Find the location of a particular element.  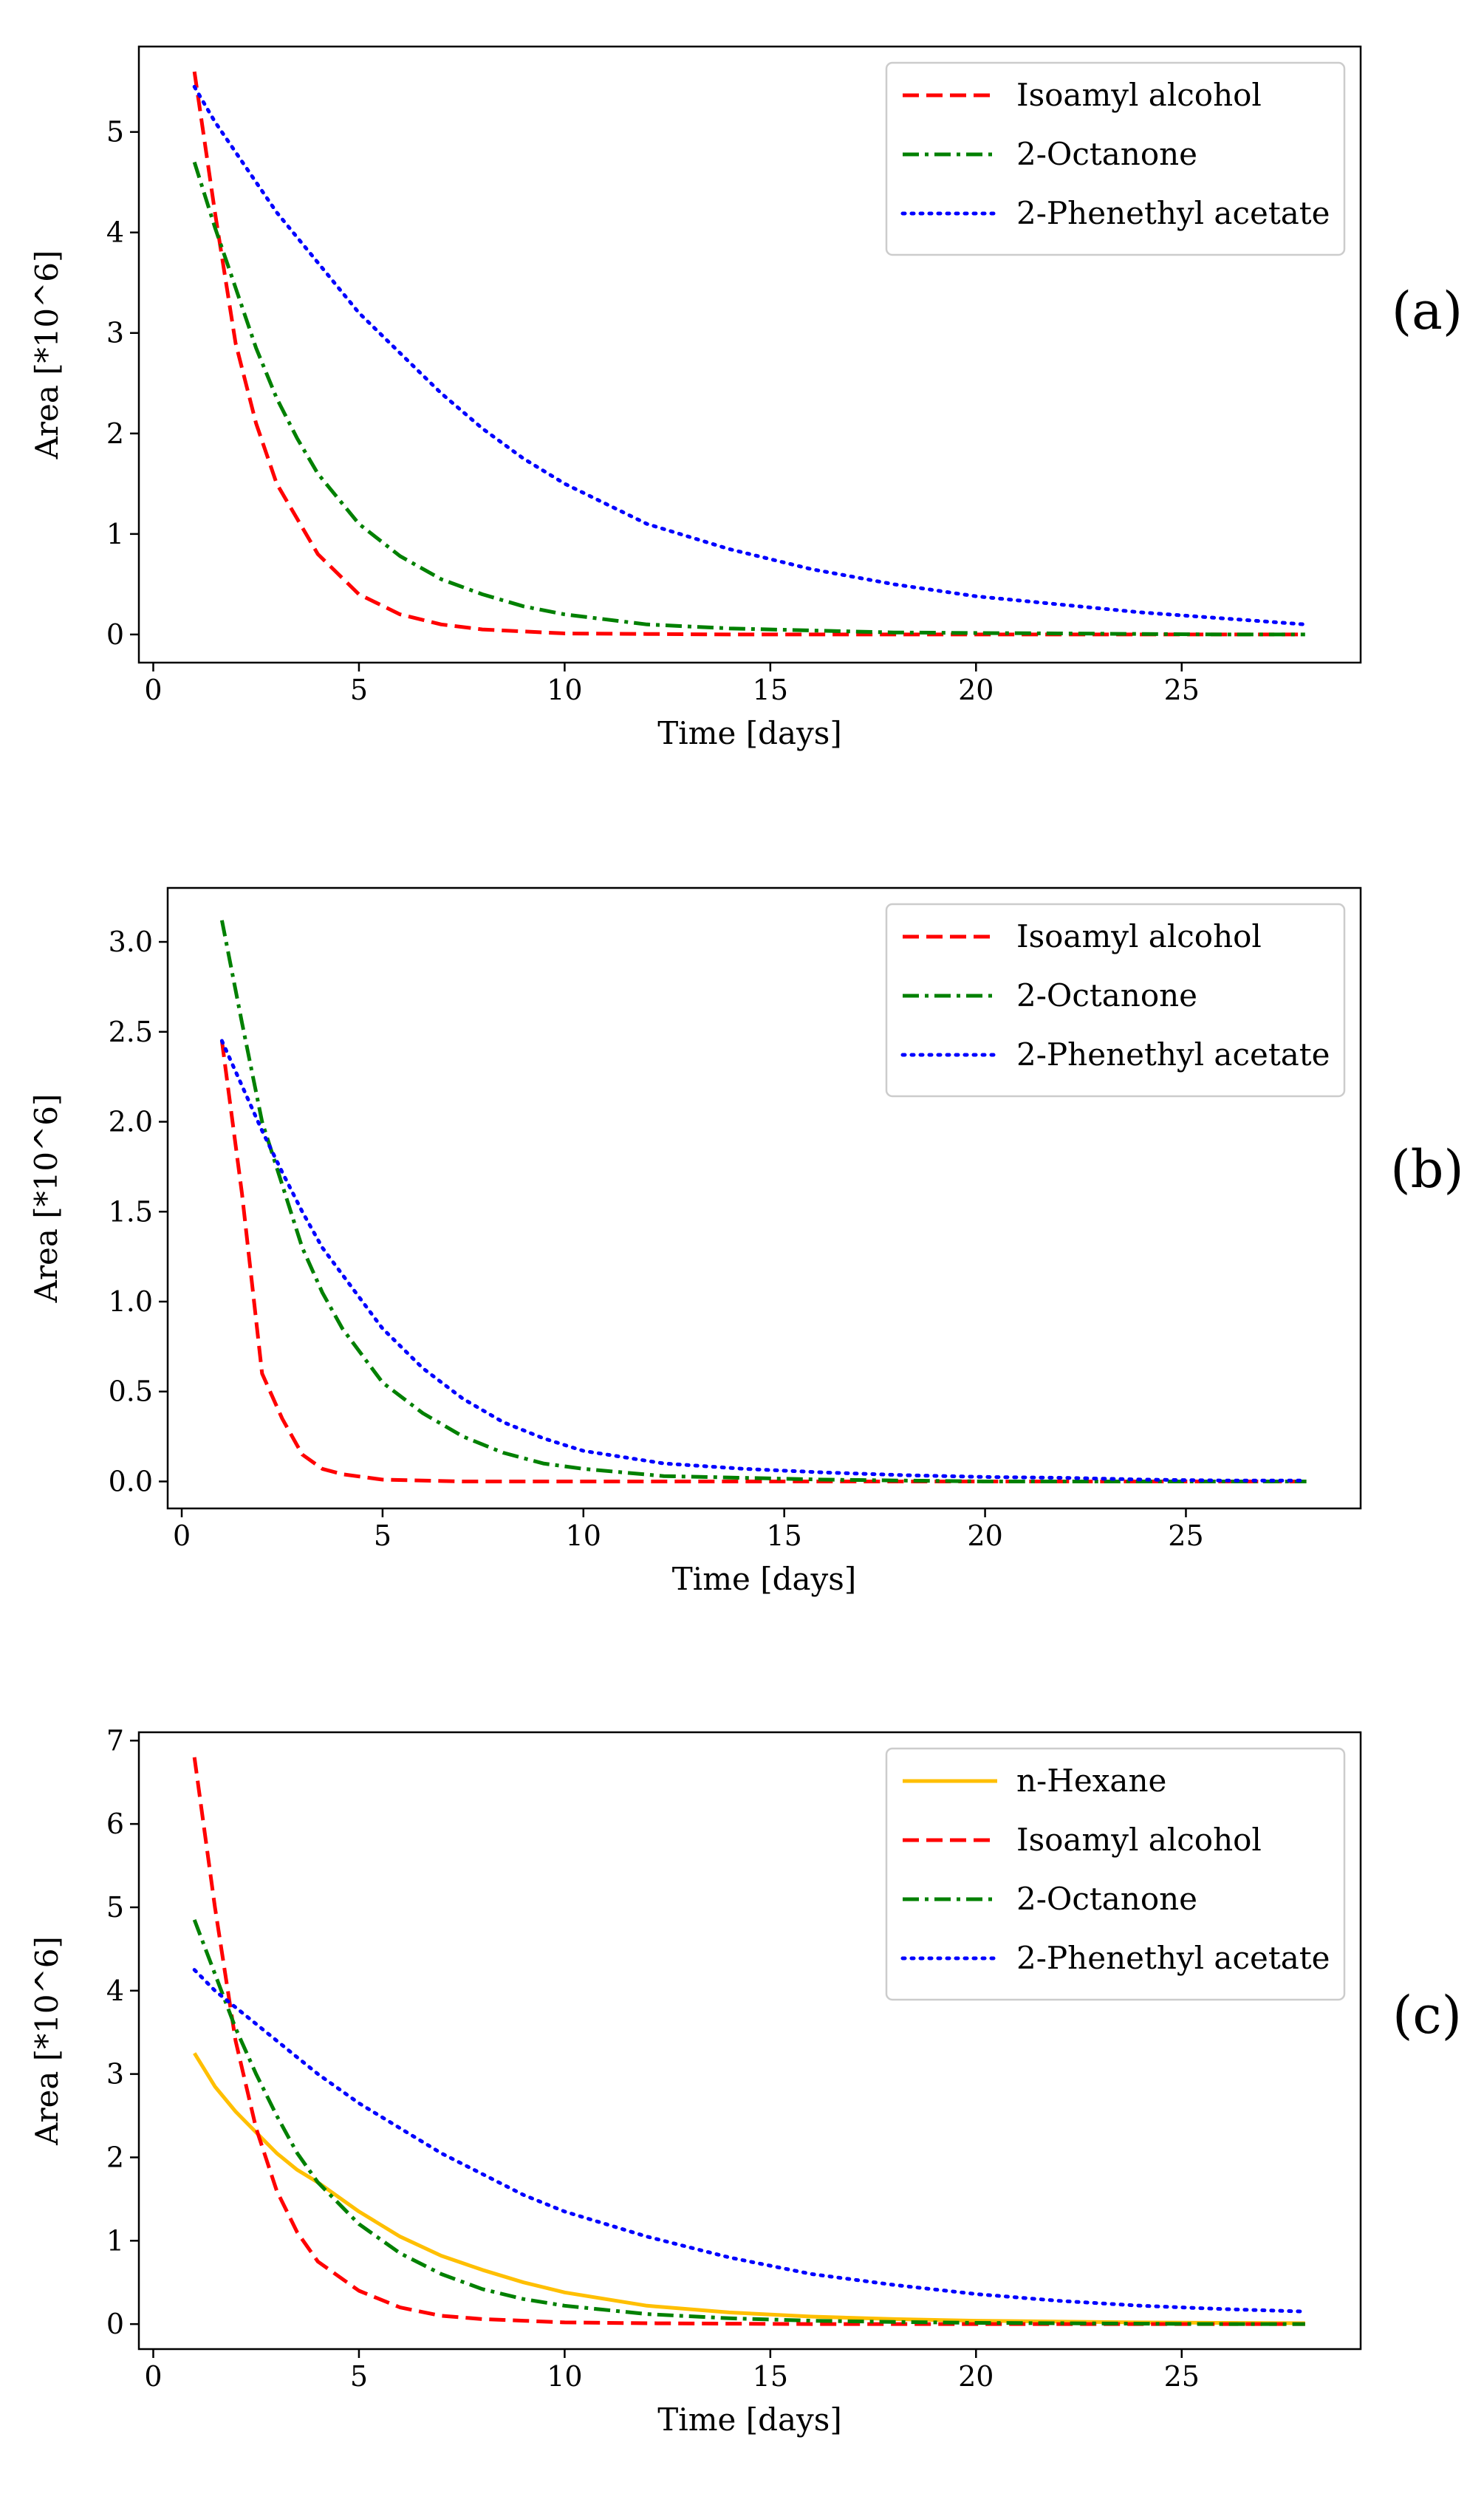

panel-label: (c) is located at coordinates (1427, 2015).